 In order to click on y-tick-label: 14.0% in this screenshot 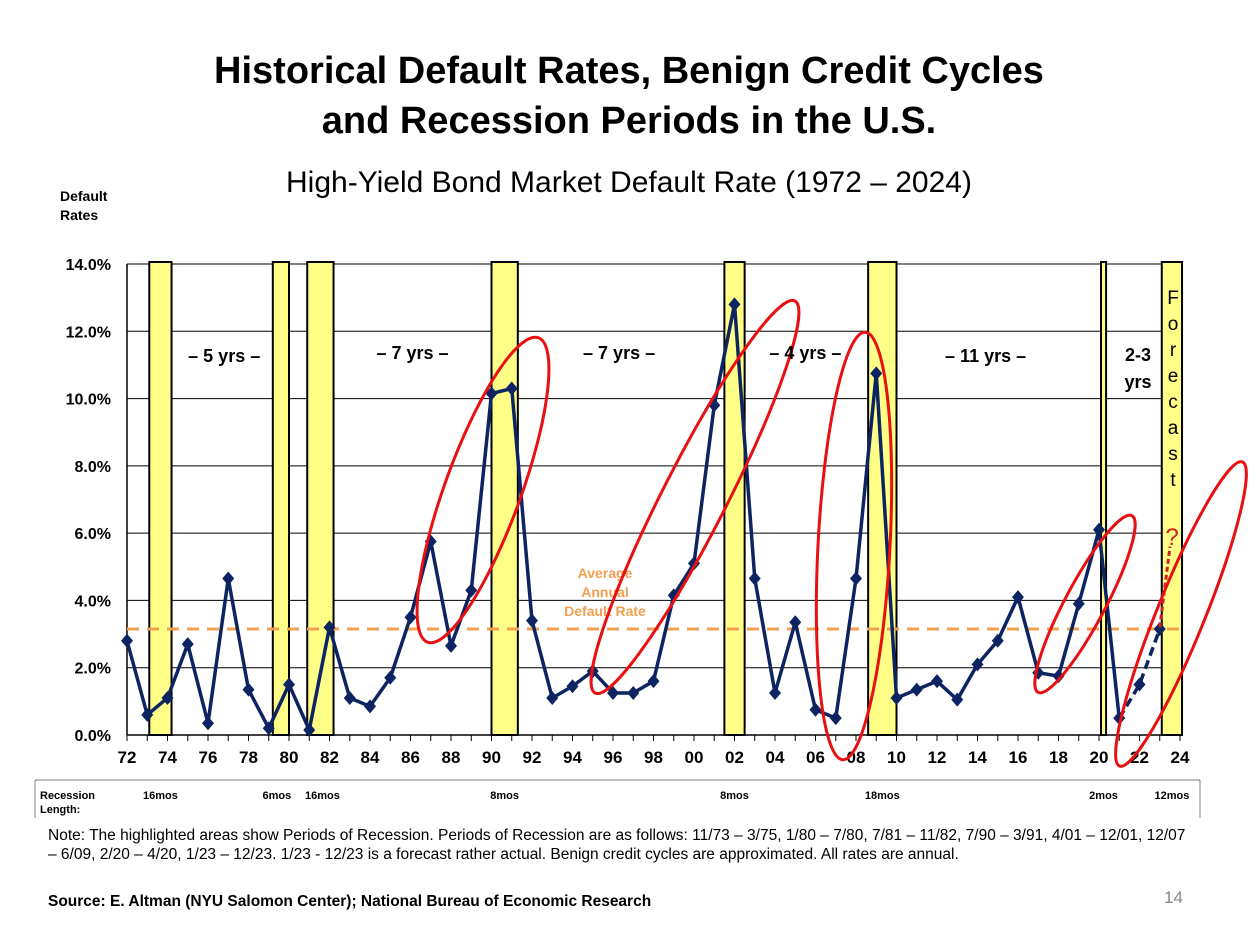, I will do `click(88, 265)`.